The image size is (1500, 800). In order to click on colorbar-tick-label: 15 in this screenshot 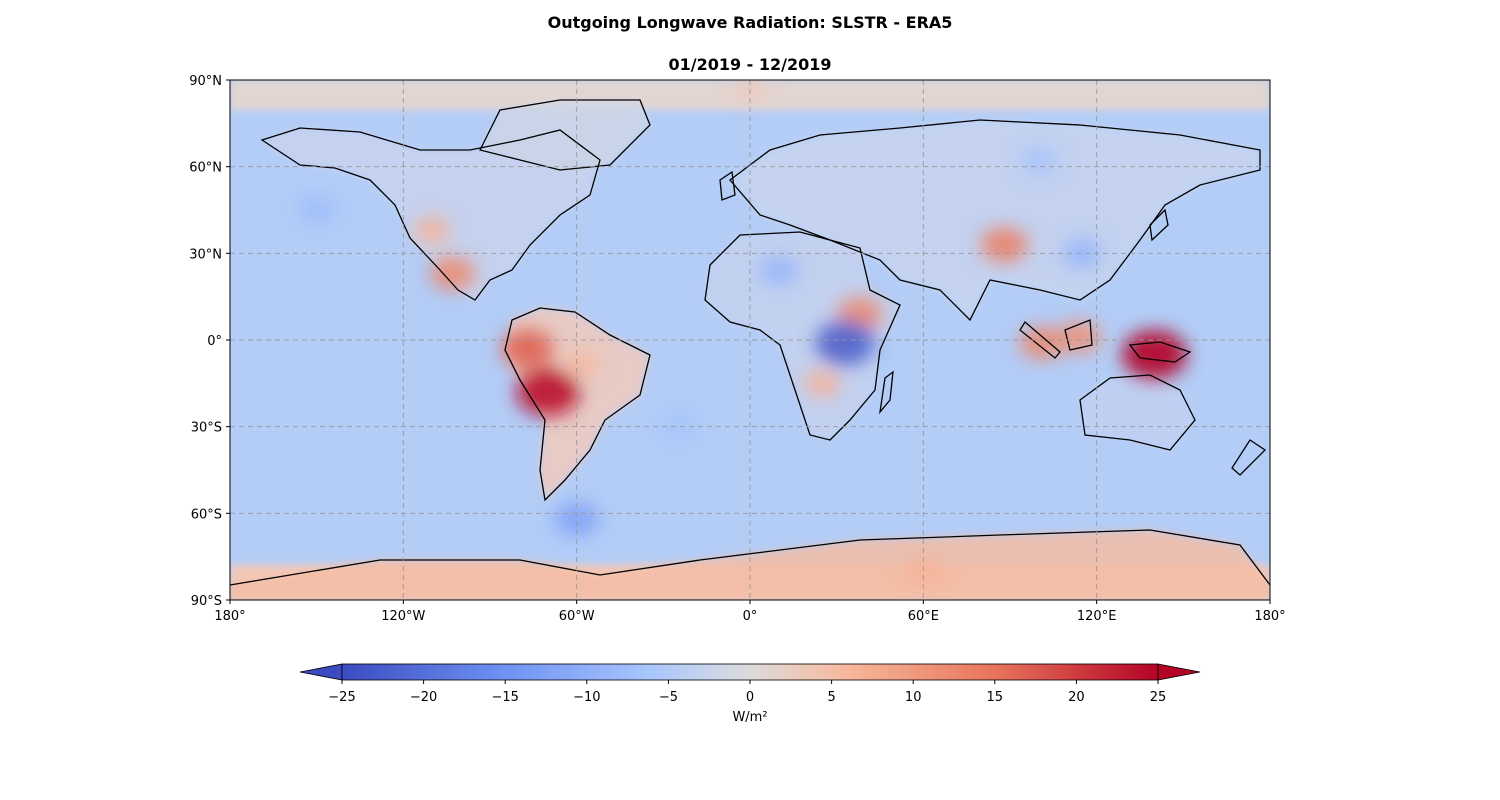, I will do `click(995, 697)`.